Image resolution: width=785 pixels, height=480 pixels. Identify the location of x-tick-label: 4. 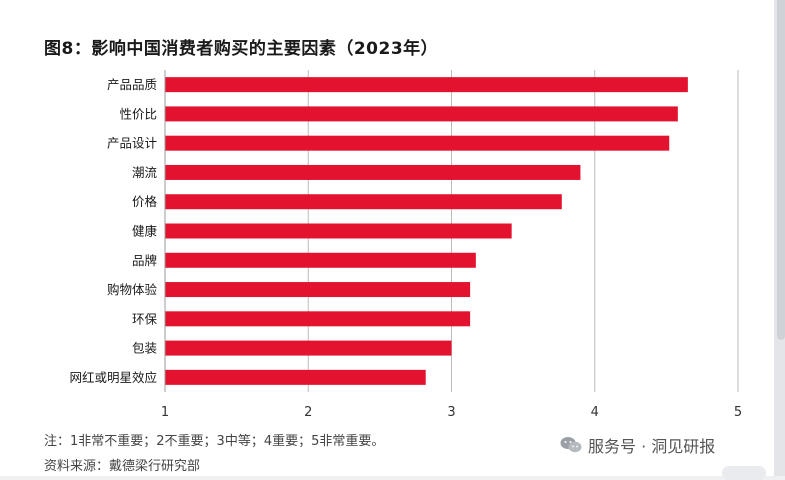
(595, 412).